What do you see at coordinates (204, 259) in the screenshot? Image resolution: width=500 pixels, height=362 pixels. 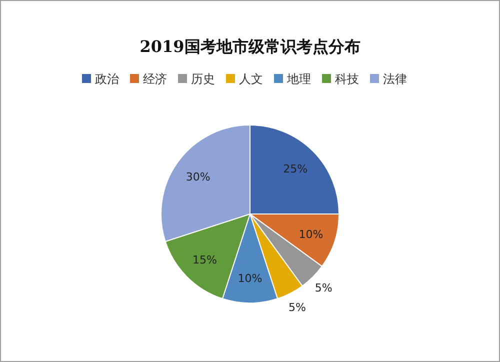 I see `data-label: 15%` at bounding box center [204, 259].